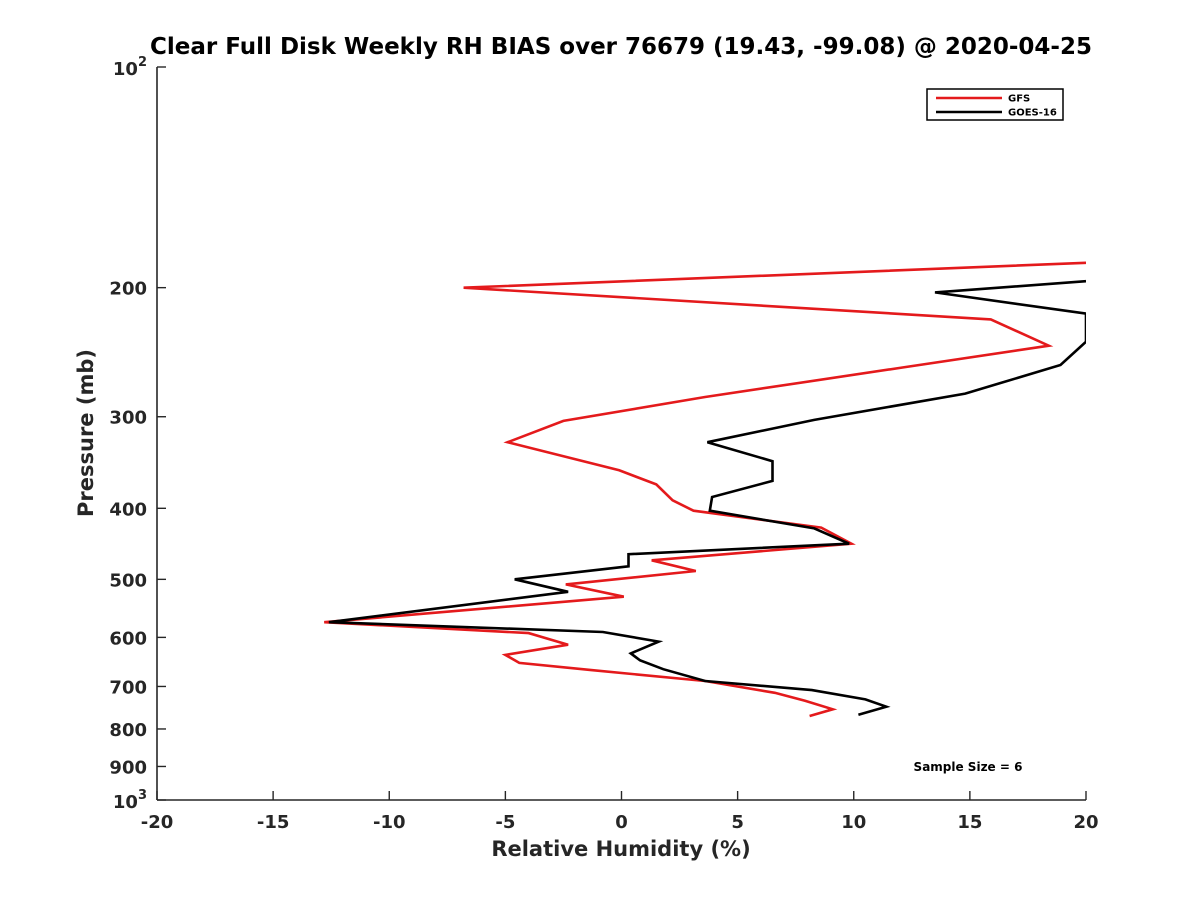  Describe the element at coordinates (128, 767) in the screenshot. I see `y-tick-label: 900` at that location.